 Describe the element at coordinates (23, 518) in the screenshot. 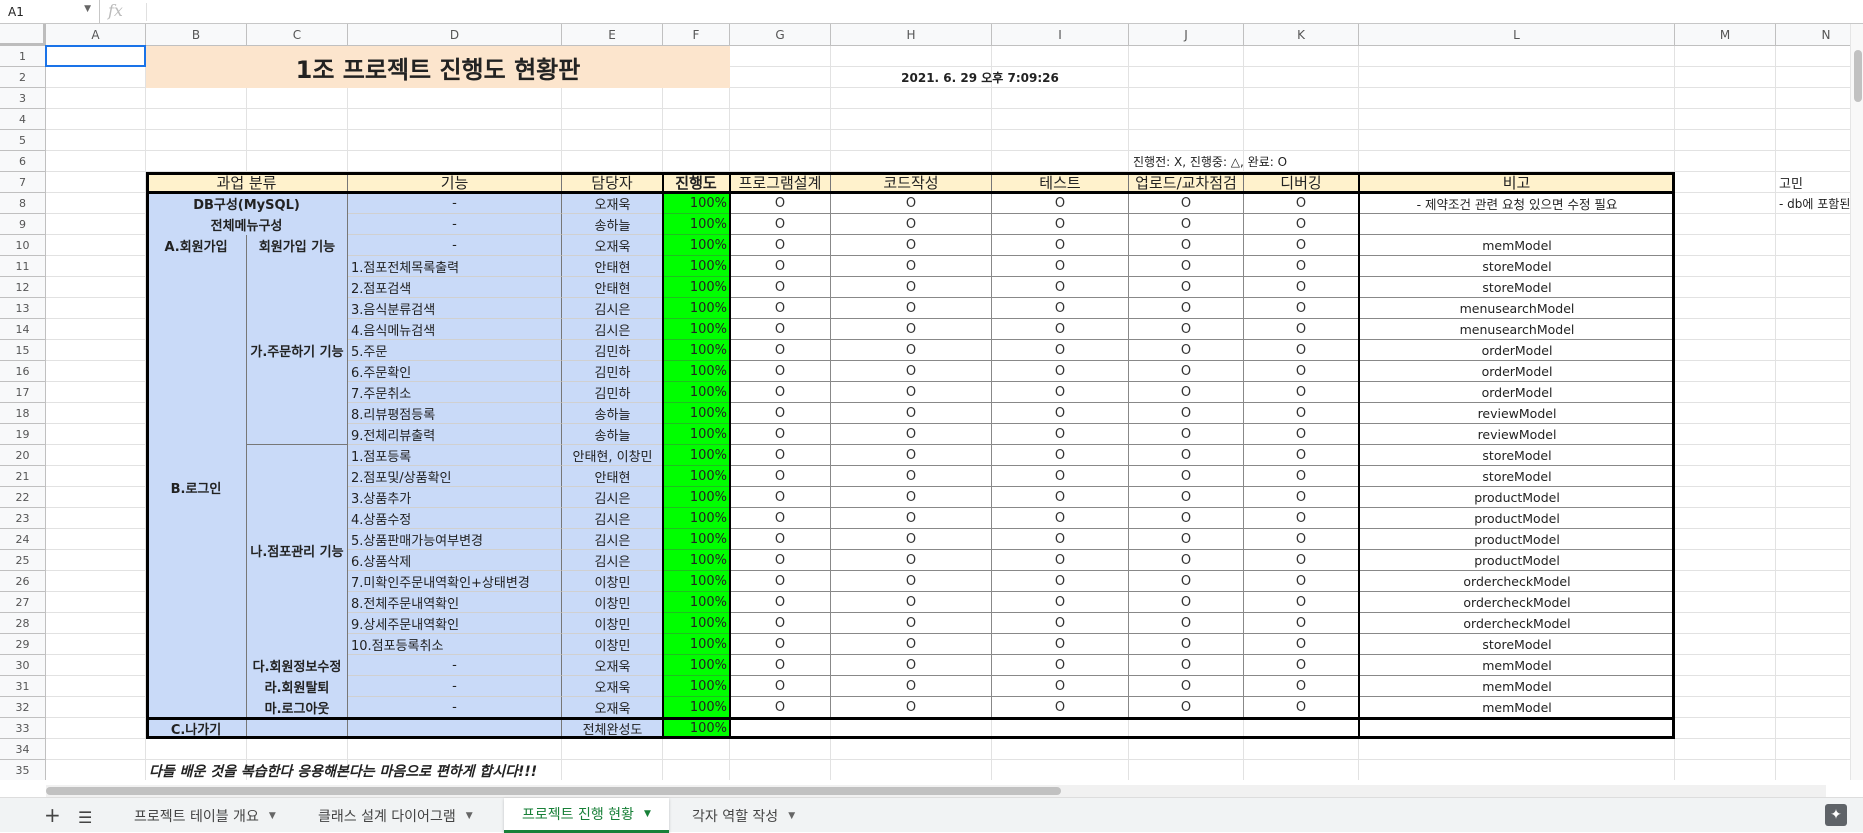

I see `row-header: 23` at that location.